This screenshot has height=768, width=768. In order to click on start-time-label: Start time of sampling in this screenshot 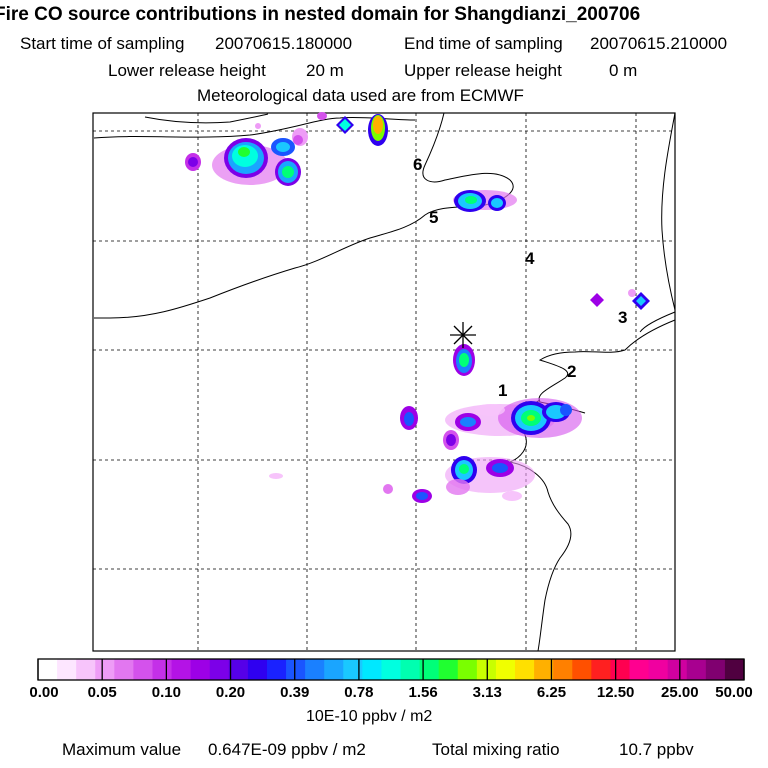, I will do `click(102, 43)`.